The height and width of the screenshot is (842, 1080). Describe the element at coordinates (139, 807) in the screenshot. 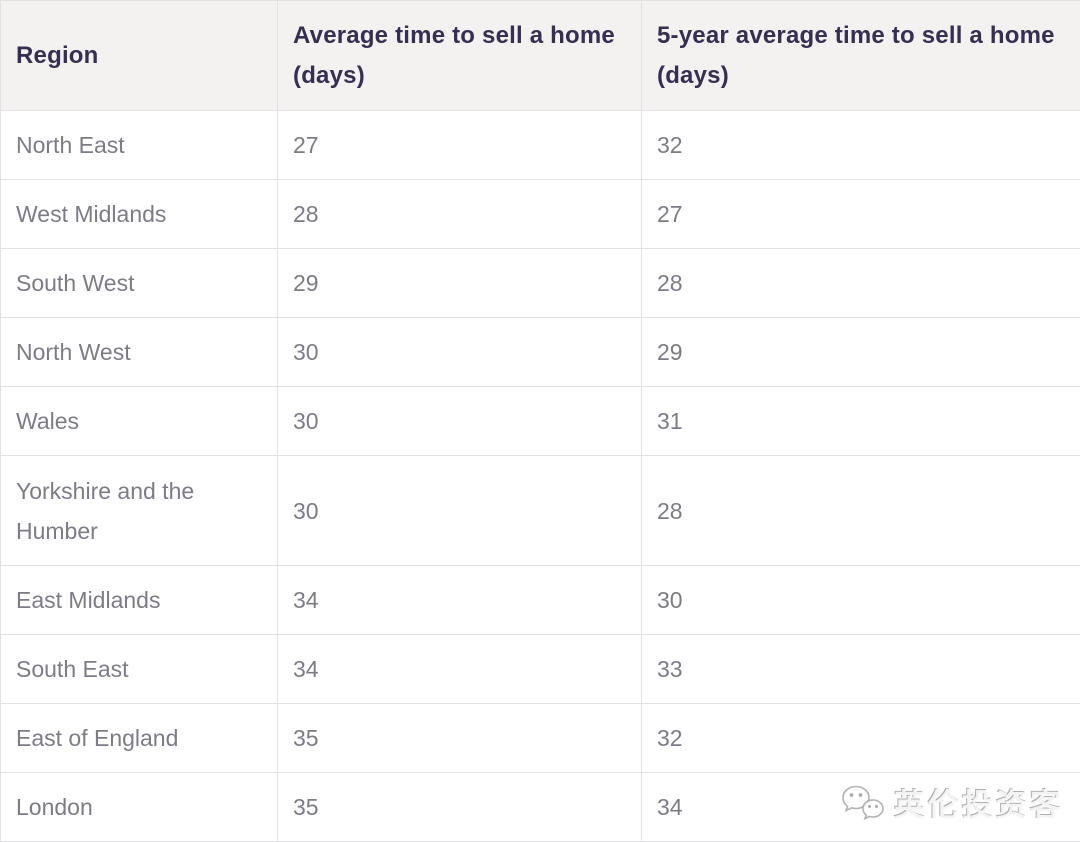

I see `region-cell: London` at that location.